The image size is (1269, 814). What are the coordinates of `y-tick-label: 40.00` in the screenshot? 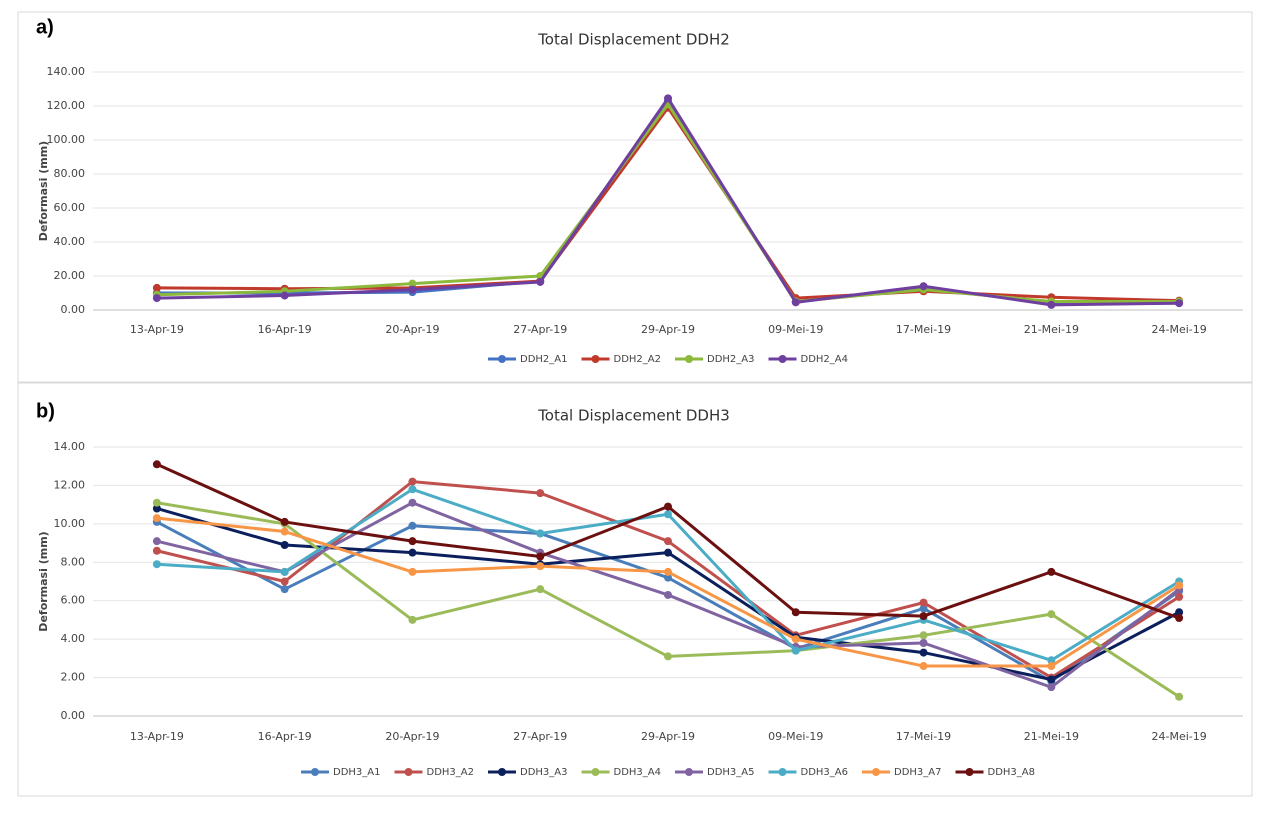 It's located at (70, 241).